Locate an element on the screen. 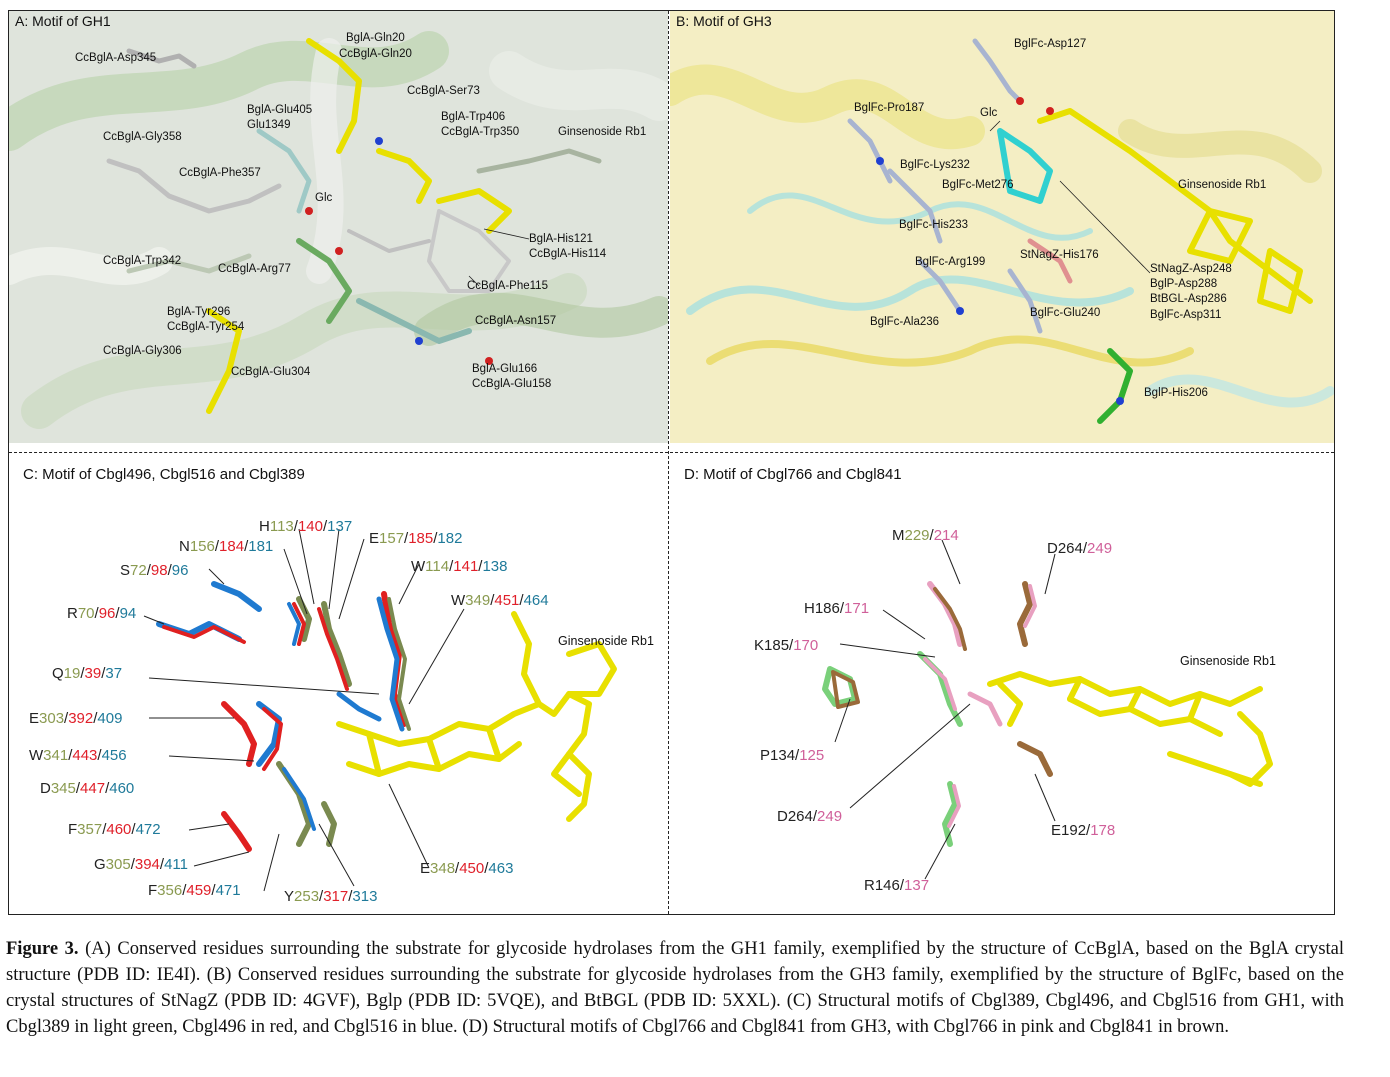 The height and width of the screenshot is (1077, 1390). panel-d-title: D: Motif of Cbgl766 and Cbgl841 is located at coordinates (793, 474).